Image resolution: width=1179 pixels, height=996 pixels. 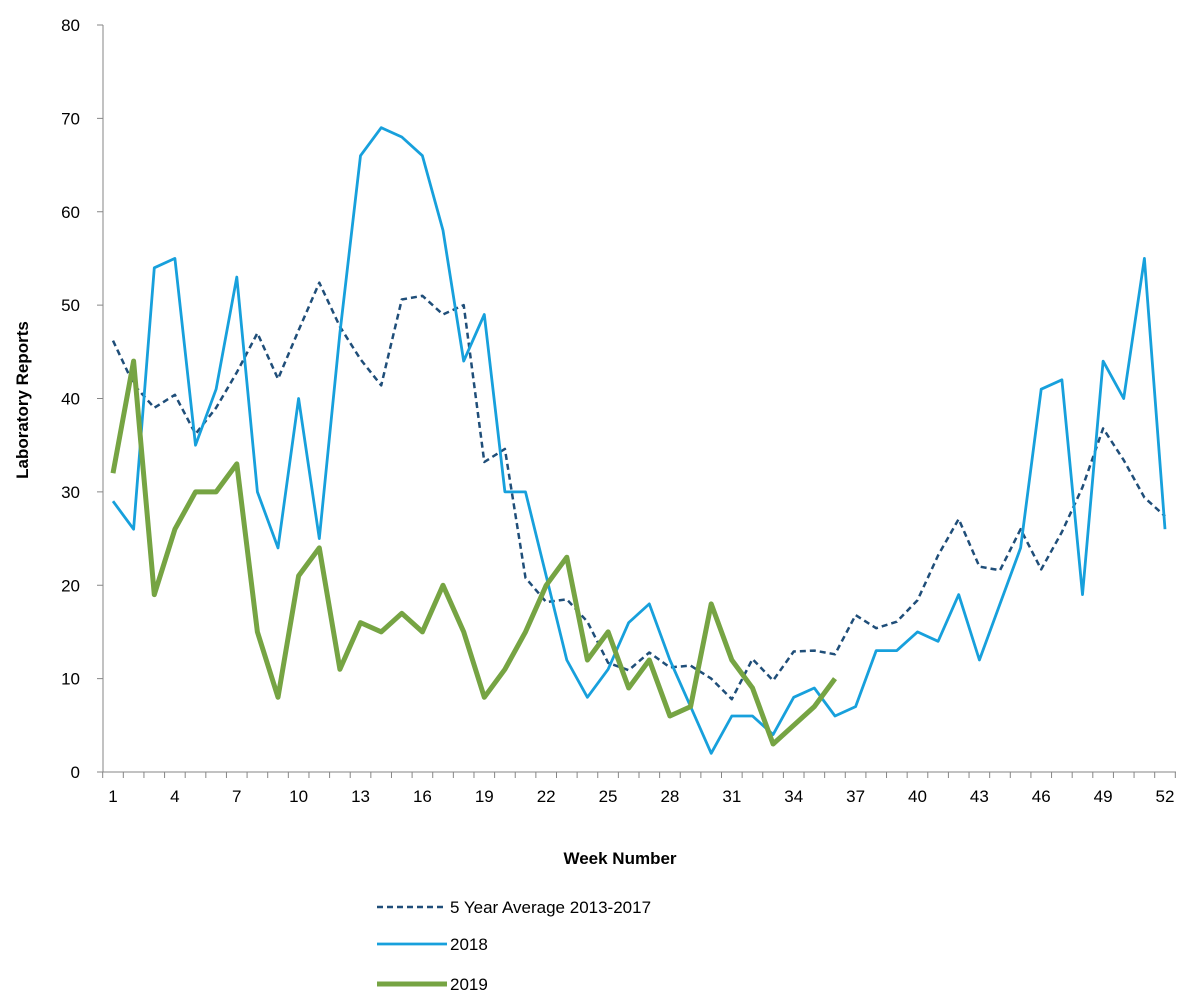 I want to click on y-tick-label: 0, so click(x=75, y=772).